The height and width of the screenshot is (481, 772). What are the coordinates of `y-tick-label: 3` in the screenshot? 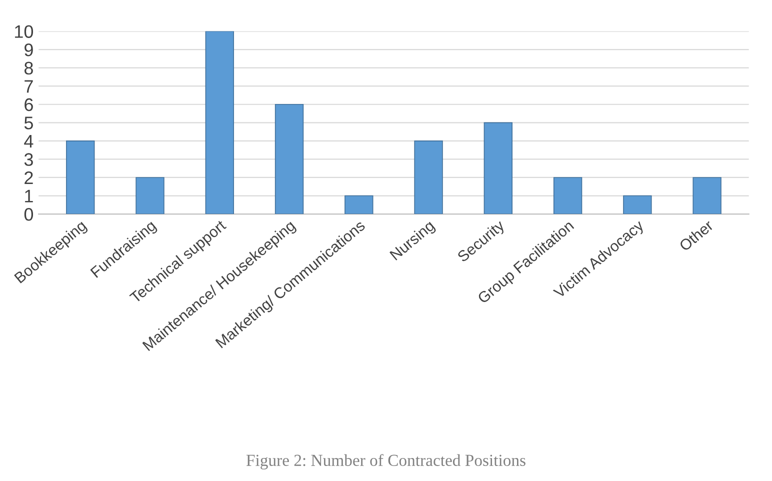 It's located at (28, 159).